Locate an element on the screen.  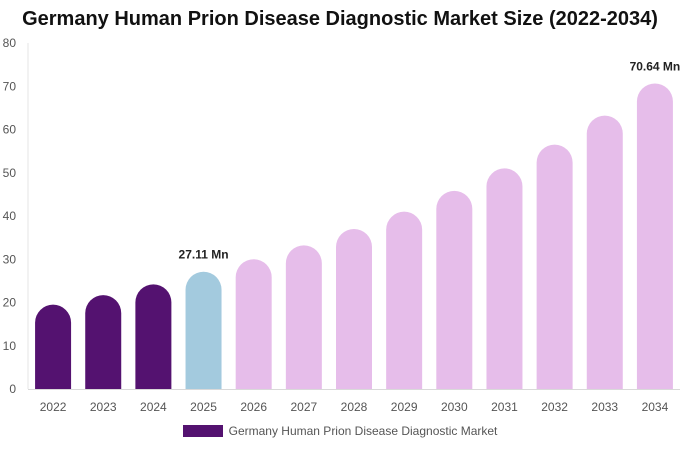
x-tick-label: 2023 is located at coordinates (103, 407).